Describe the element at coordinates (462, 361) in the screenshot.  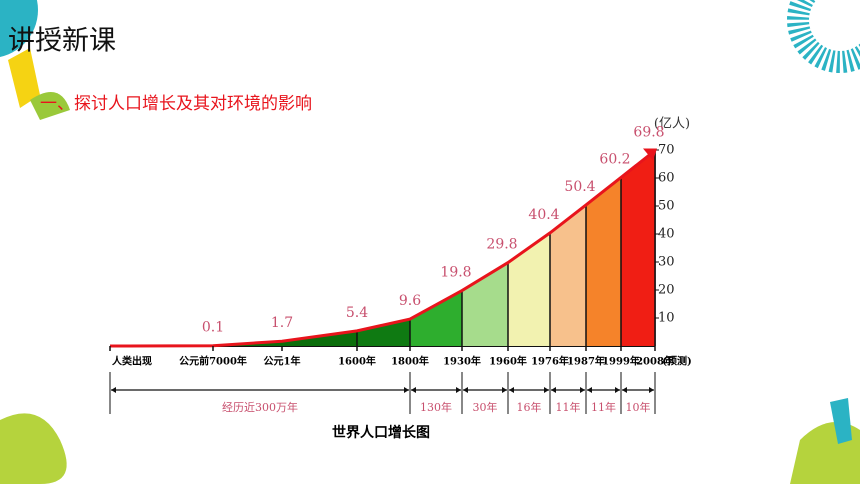
I see `x-tick-label: 1930年` at that location.